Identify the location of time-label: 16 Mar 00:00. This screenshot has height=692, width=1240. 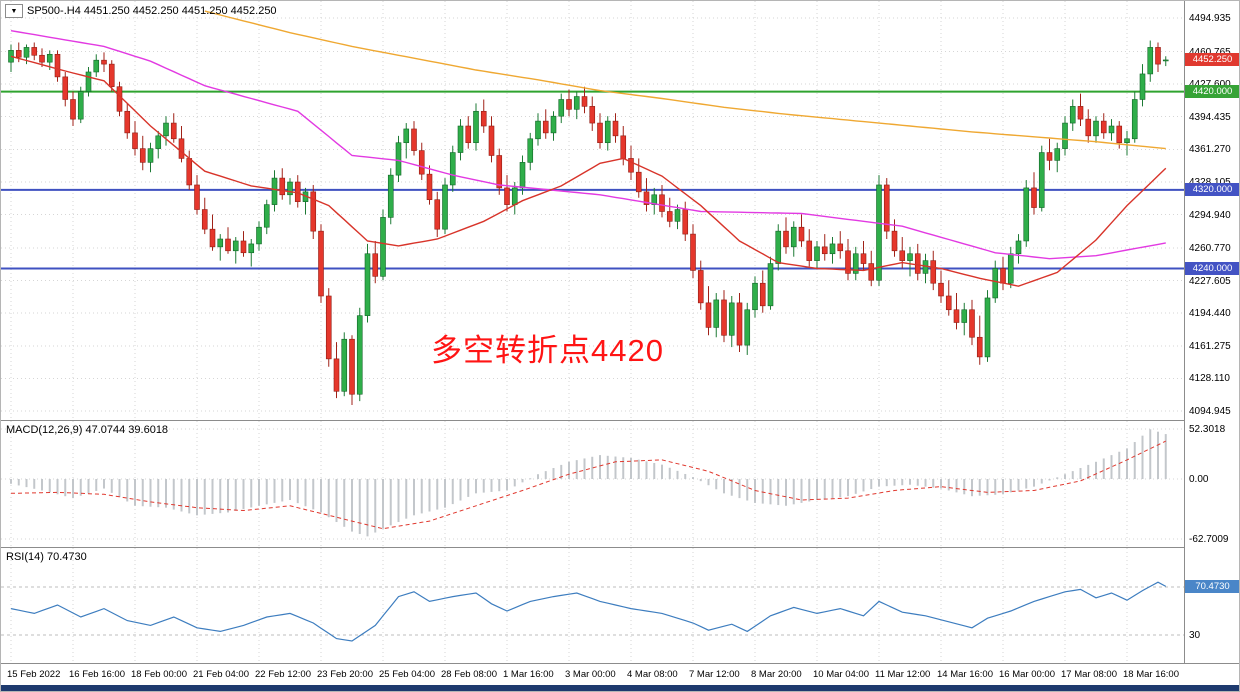
(1027, 674).